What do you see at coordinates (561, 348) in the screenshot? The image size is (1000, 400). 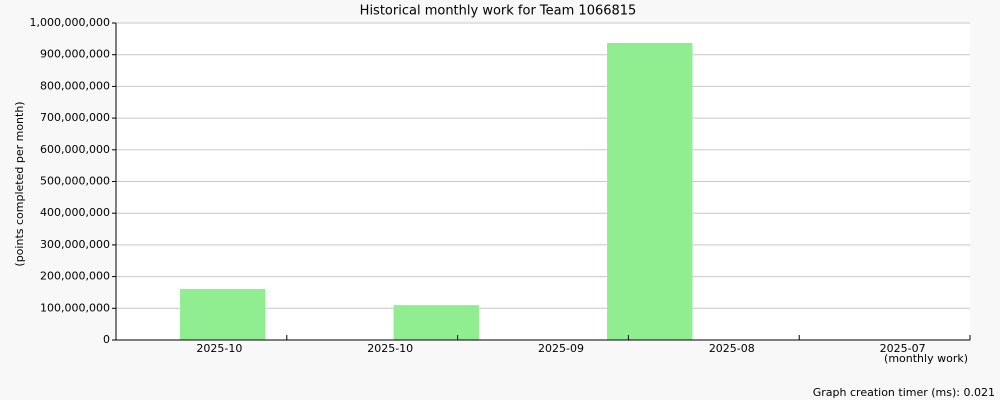 I see `x-tick-label: 2025-09` at bounding box center [561, 348].